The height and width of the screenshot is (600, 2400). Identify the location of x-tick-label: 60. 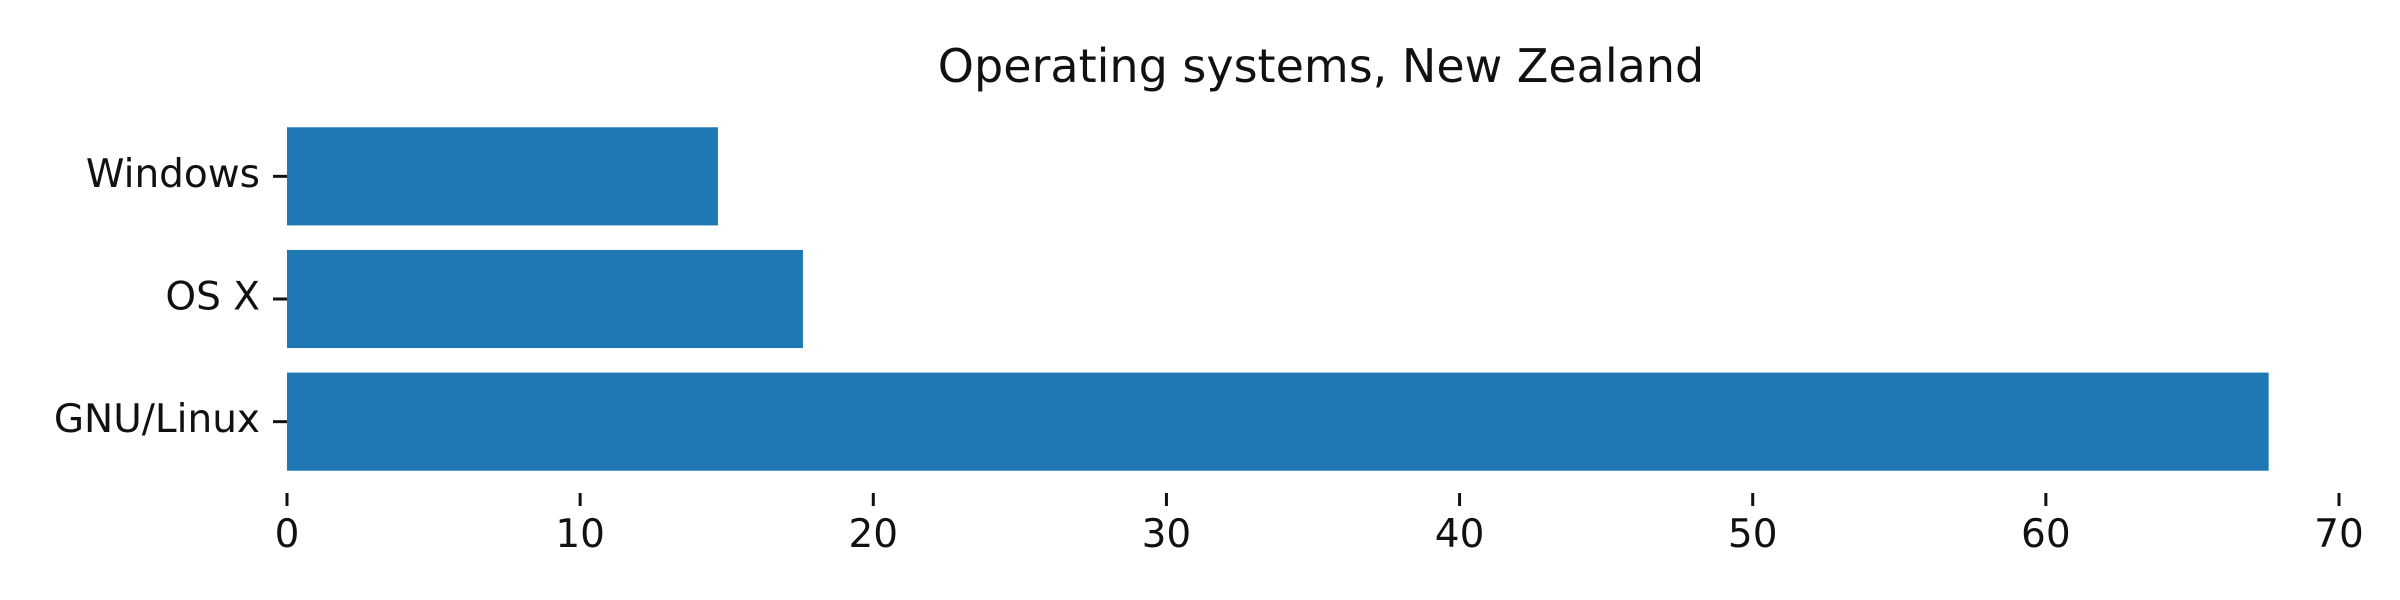
(2046, 534).